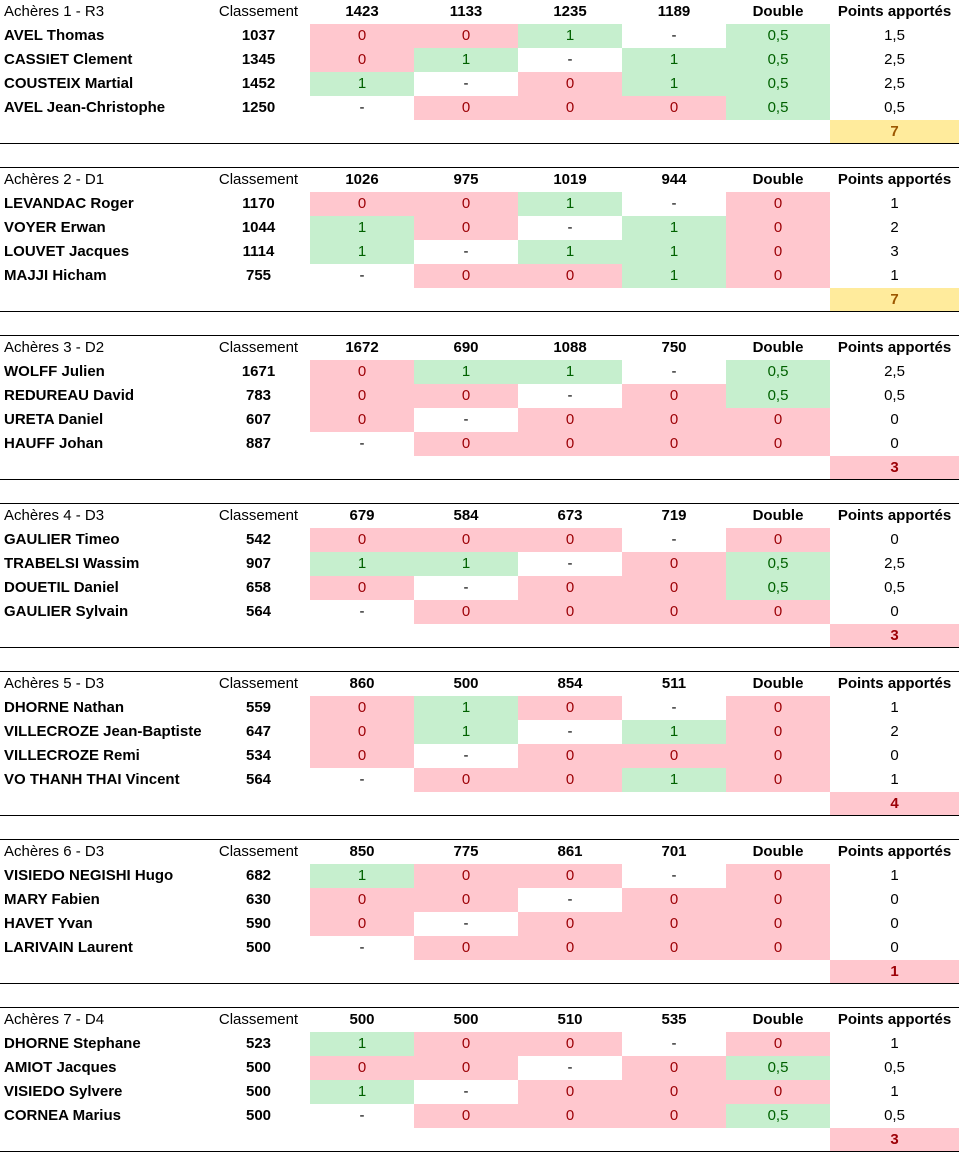 The width and height of the screenshot is (959, 1176). I want to click on opponent-rank: 1088, so click(570, 347).